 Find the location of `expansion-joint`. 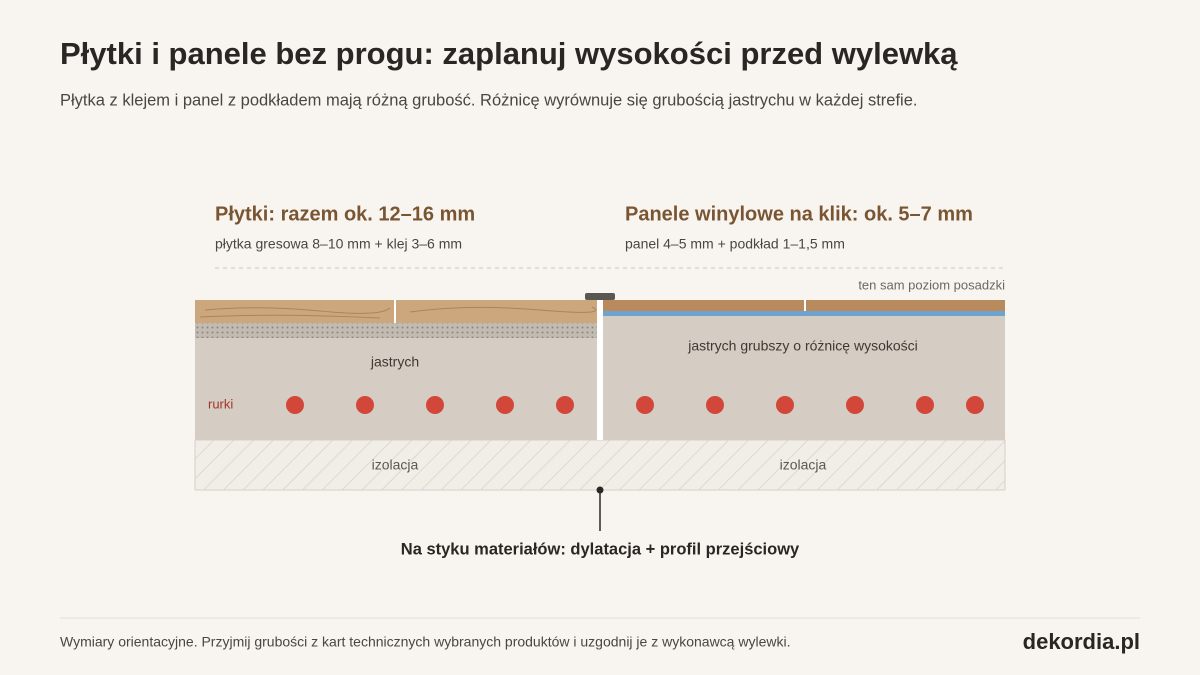

expansion-joint is located at coordinates (600, 370).